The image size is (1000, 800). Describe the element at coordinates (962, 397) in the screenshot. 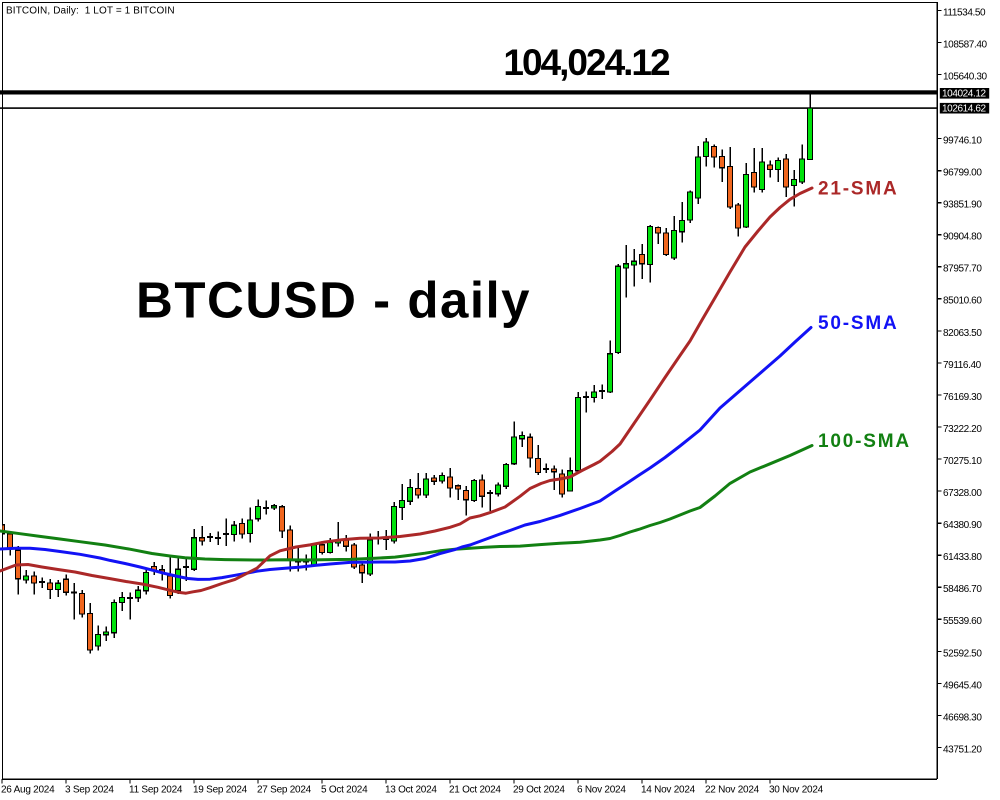

I see `svg-text: 76169.30` at that location.